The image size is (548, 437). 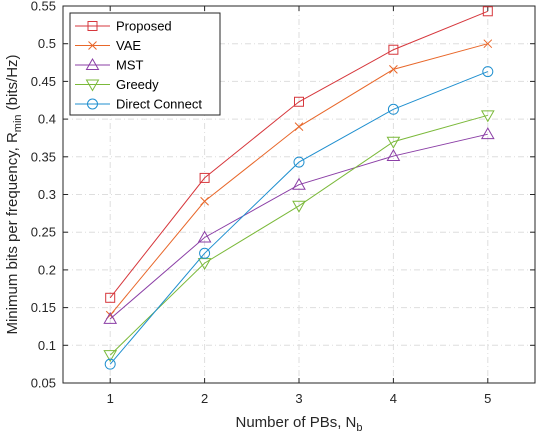 I want to click on legend-label: Greedy, so click(x=137, y=84).